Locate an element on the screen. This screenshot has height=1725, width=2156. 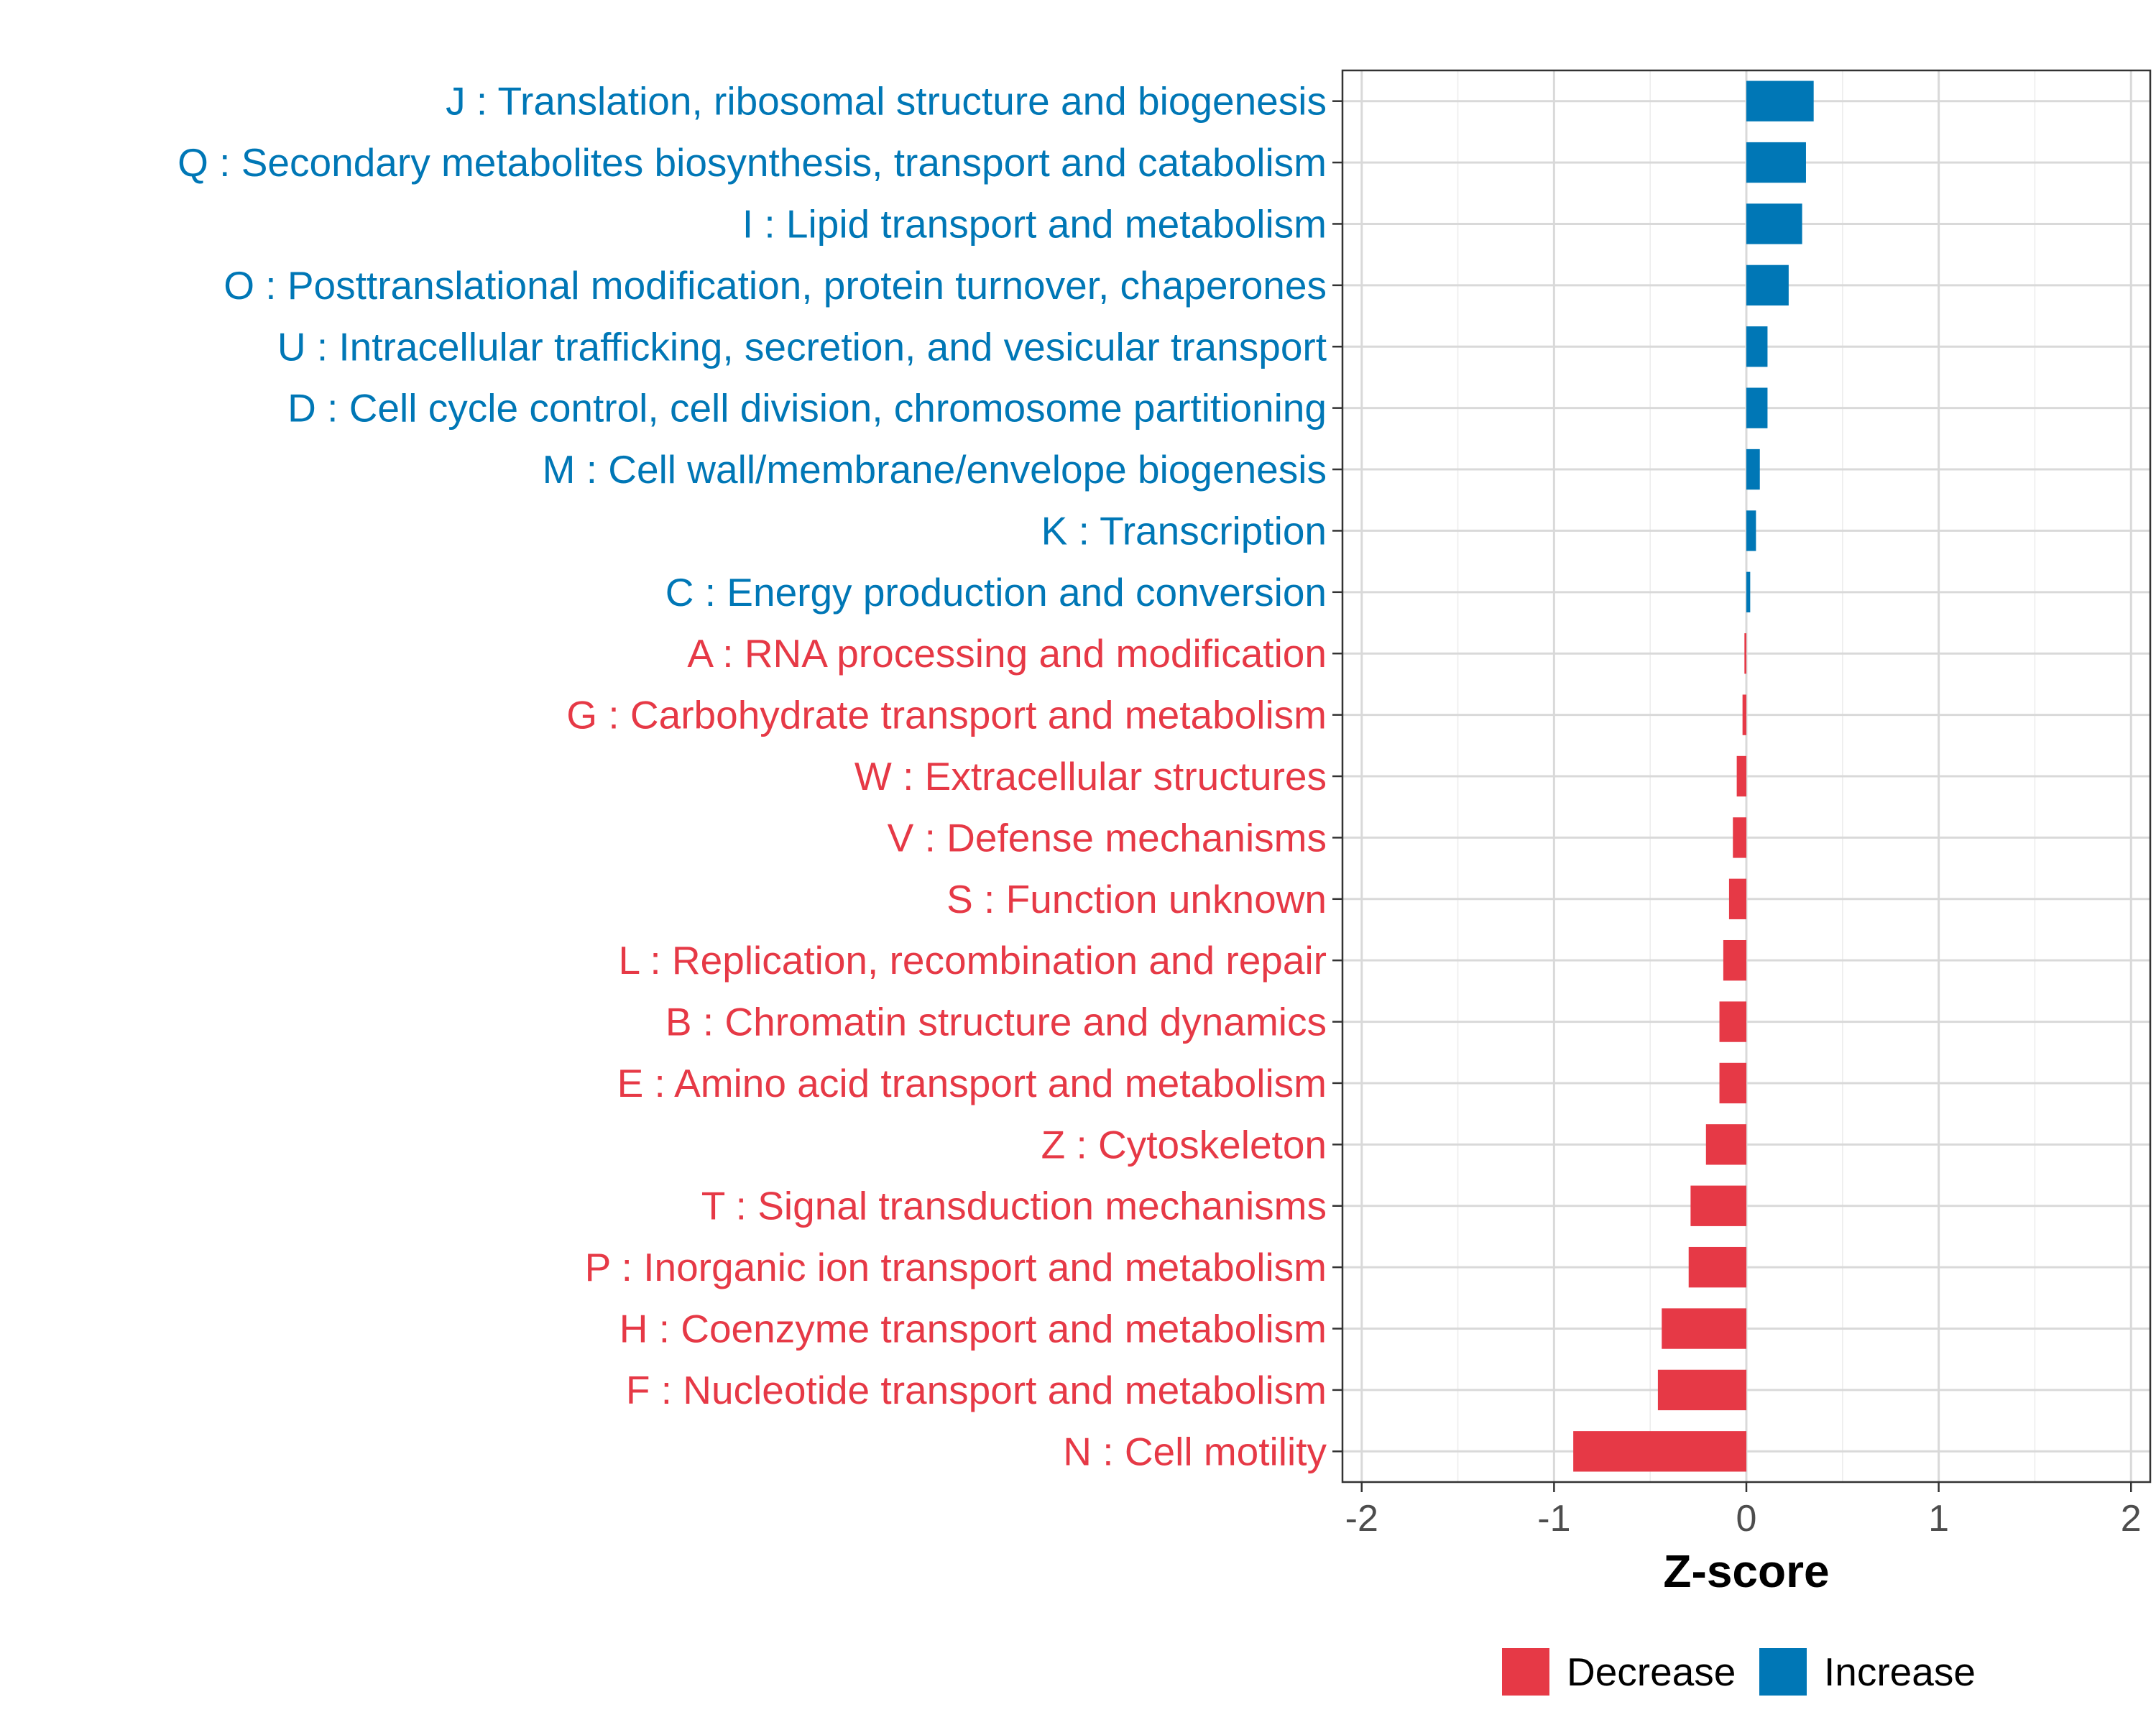
y-tick-label: W : Extracellular structures is located at coordinates (1090, 776).